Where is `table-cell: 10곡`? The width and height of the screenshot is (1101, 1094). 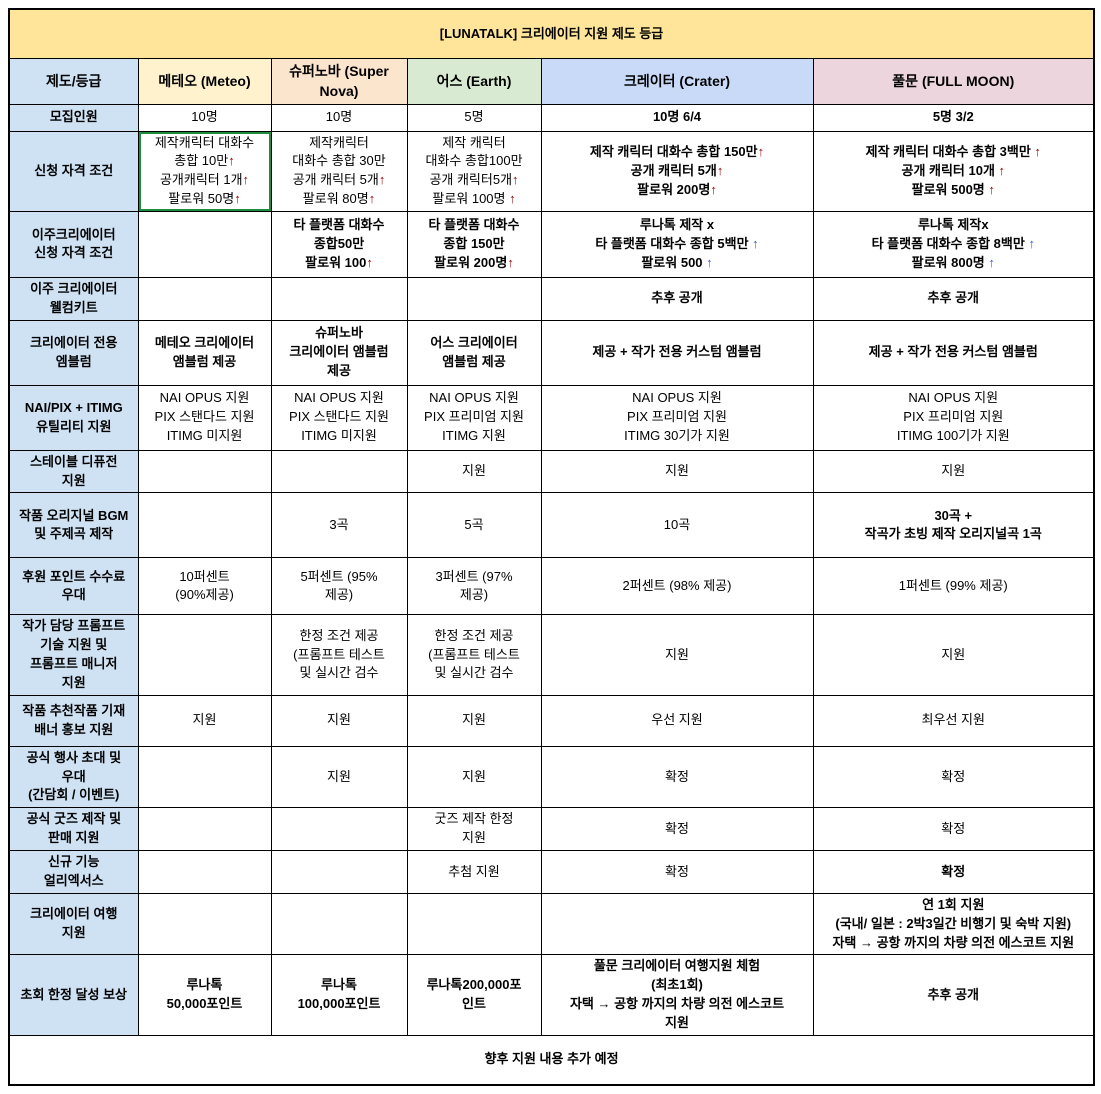 table-cell: 10곡 is located at coordinates (677, 525).